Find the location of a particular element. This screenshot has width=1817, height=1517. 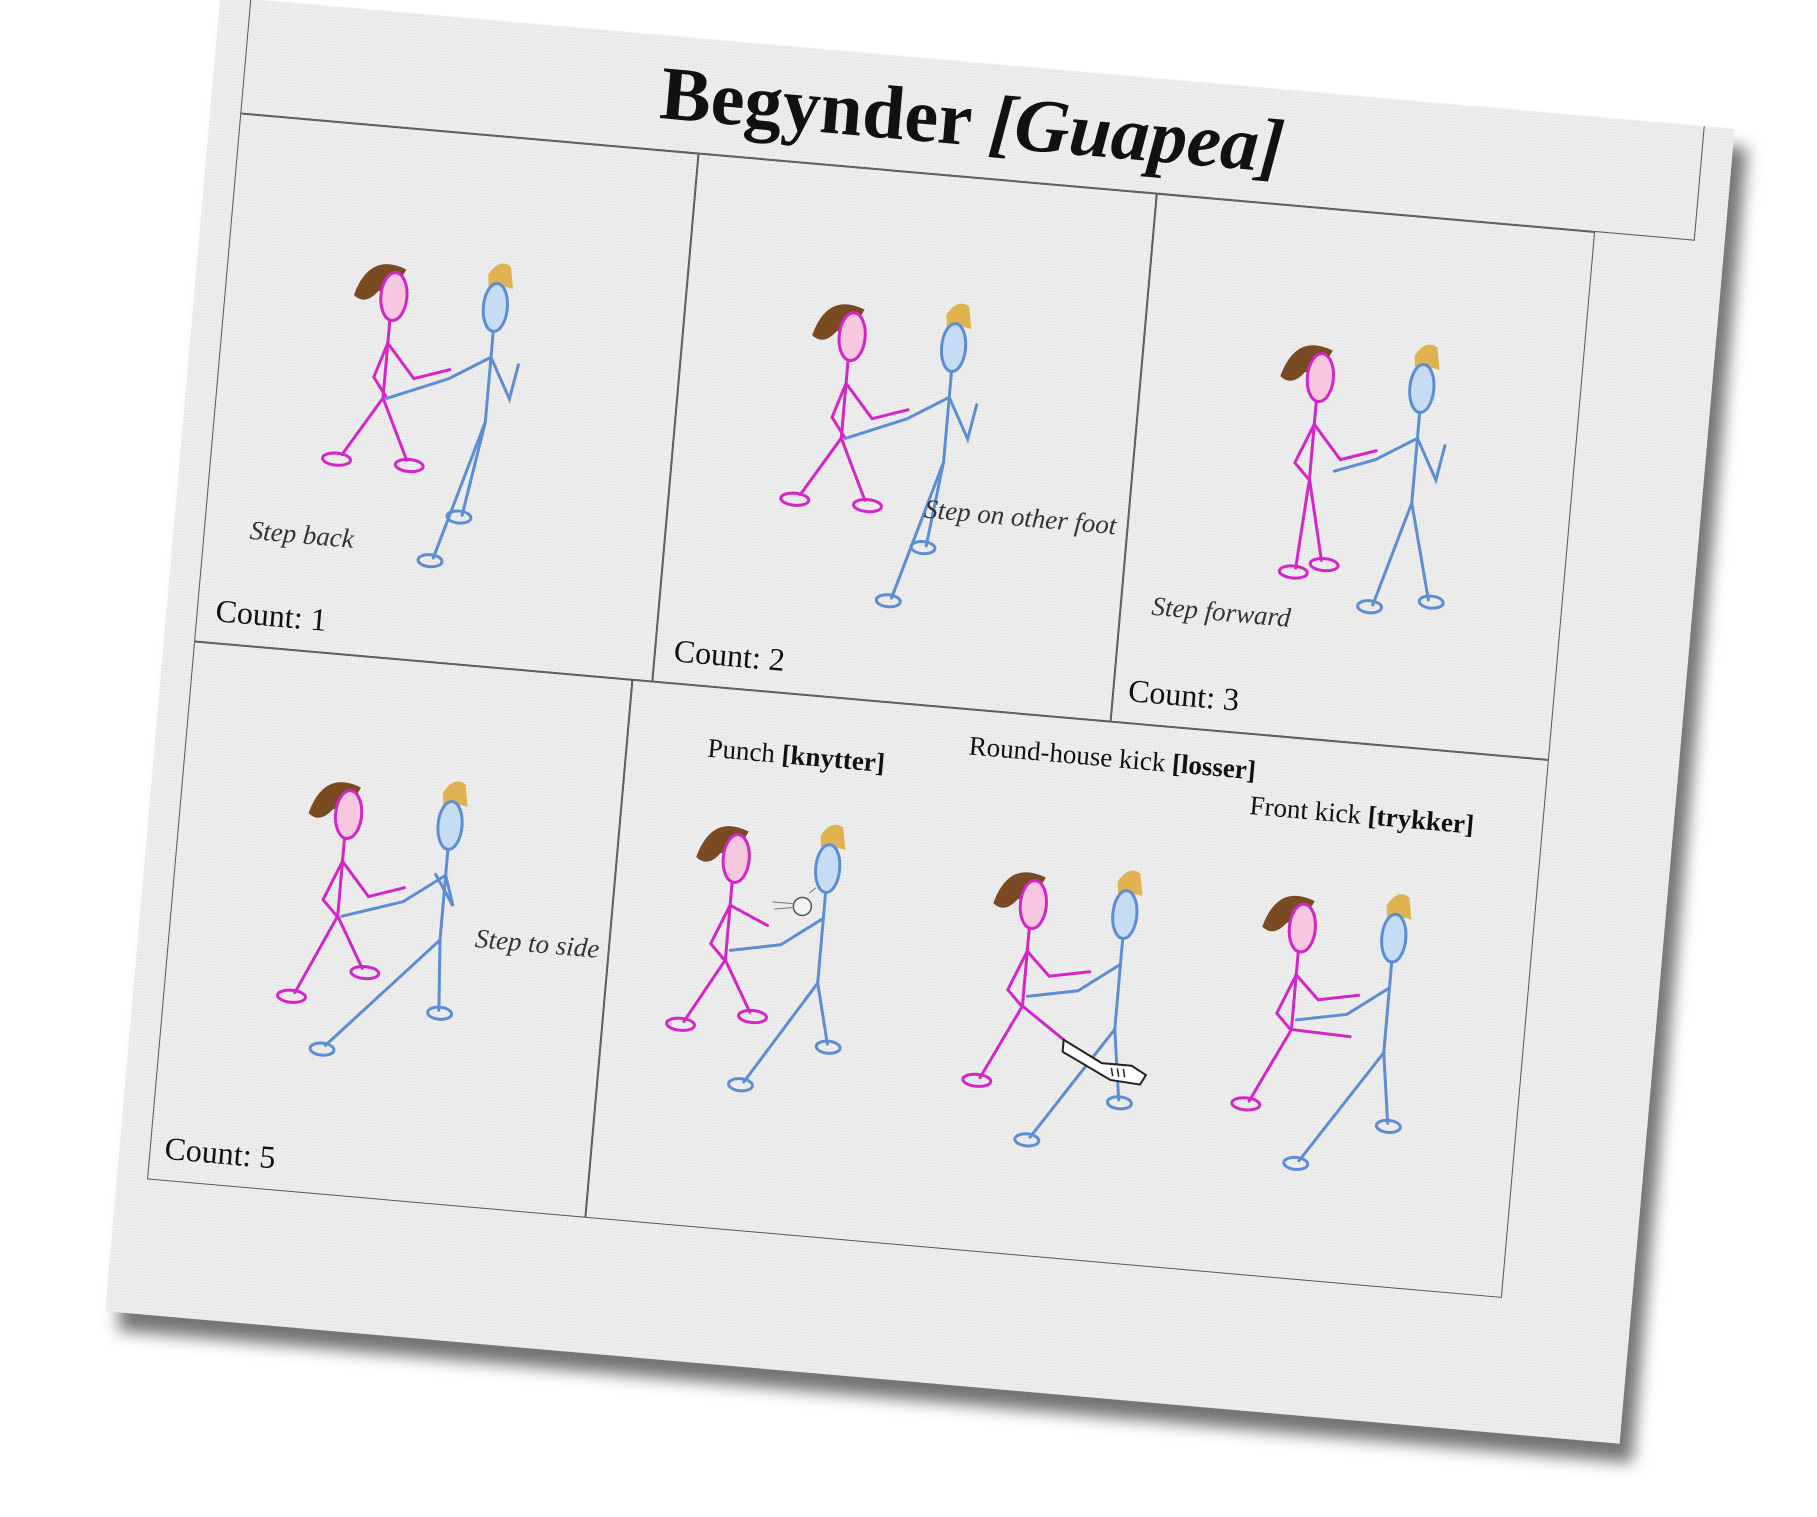

punch-text: Punch is located at coordinates (741, 750).